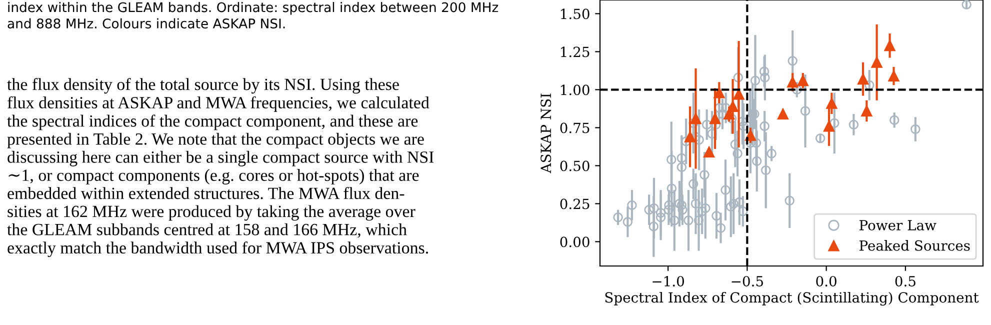 The width and height of the screenshot is (991, 325). I want to click on y-tick-label: 0.00, so click(575, 242).